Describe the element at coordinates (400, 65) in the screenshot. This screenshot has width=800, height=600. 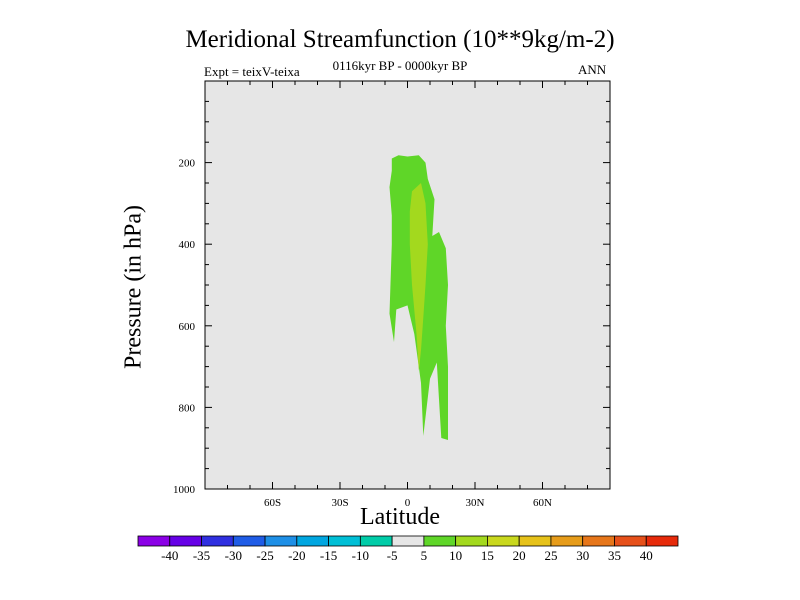
I see `chart-subtitle: 0116kyr BP - 0000kyr BP` at that location.